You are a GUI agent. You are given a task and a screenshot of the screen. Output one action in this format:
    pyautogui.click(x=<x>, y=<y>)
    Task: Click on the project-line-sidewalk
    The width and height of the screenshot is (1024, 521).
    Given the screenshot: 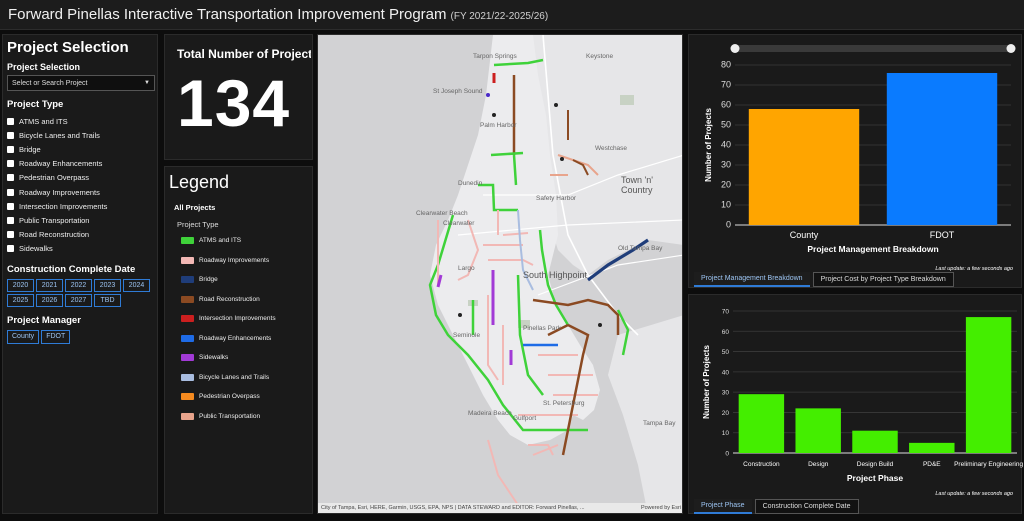 What is the action you would take?
    pyautogui.click(x=474, y=319)
    